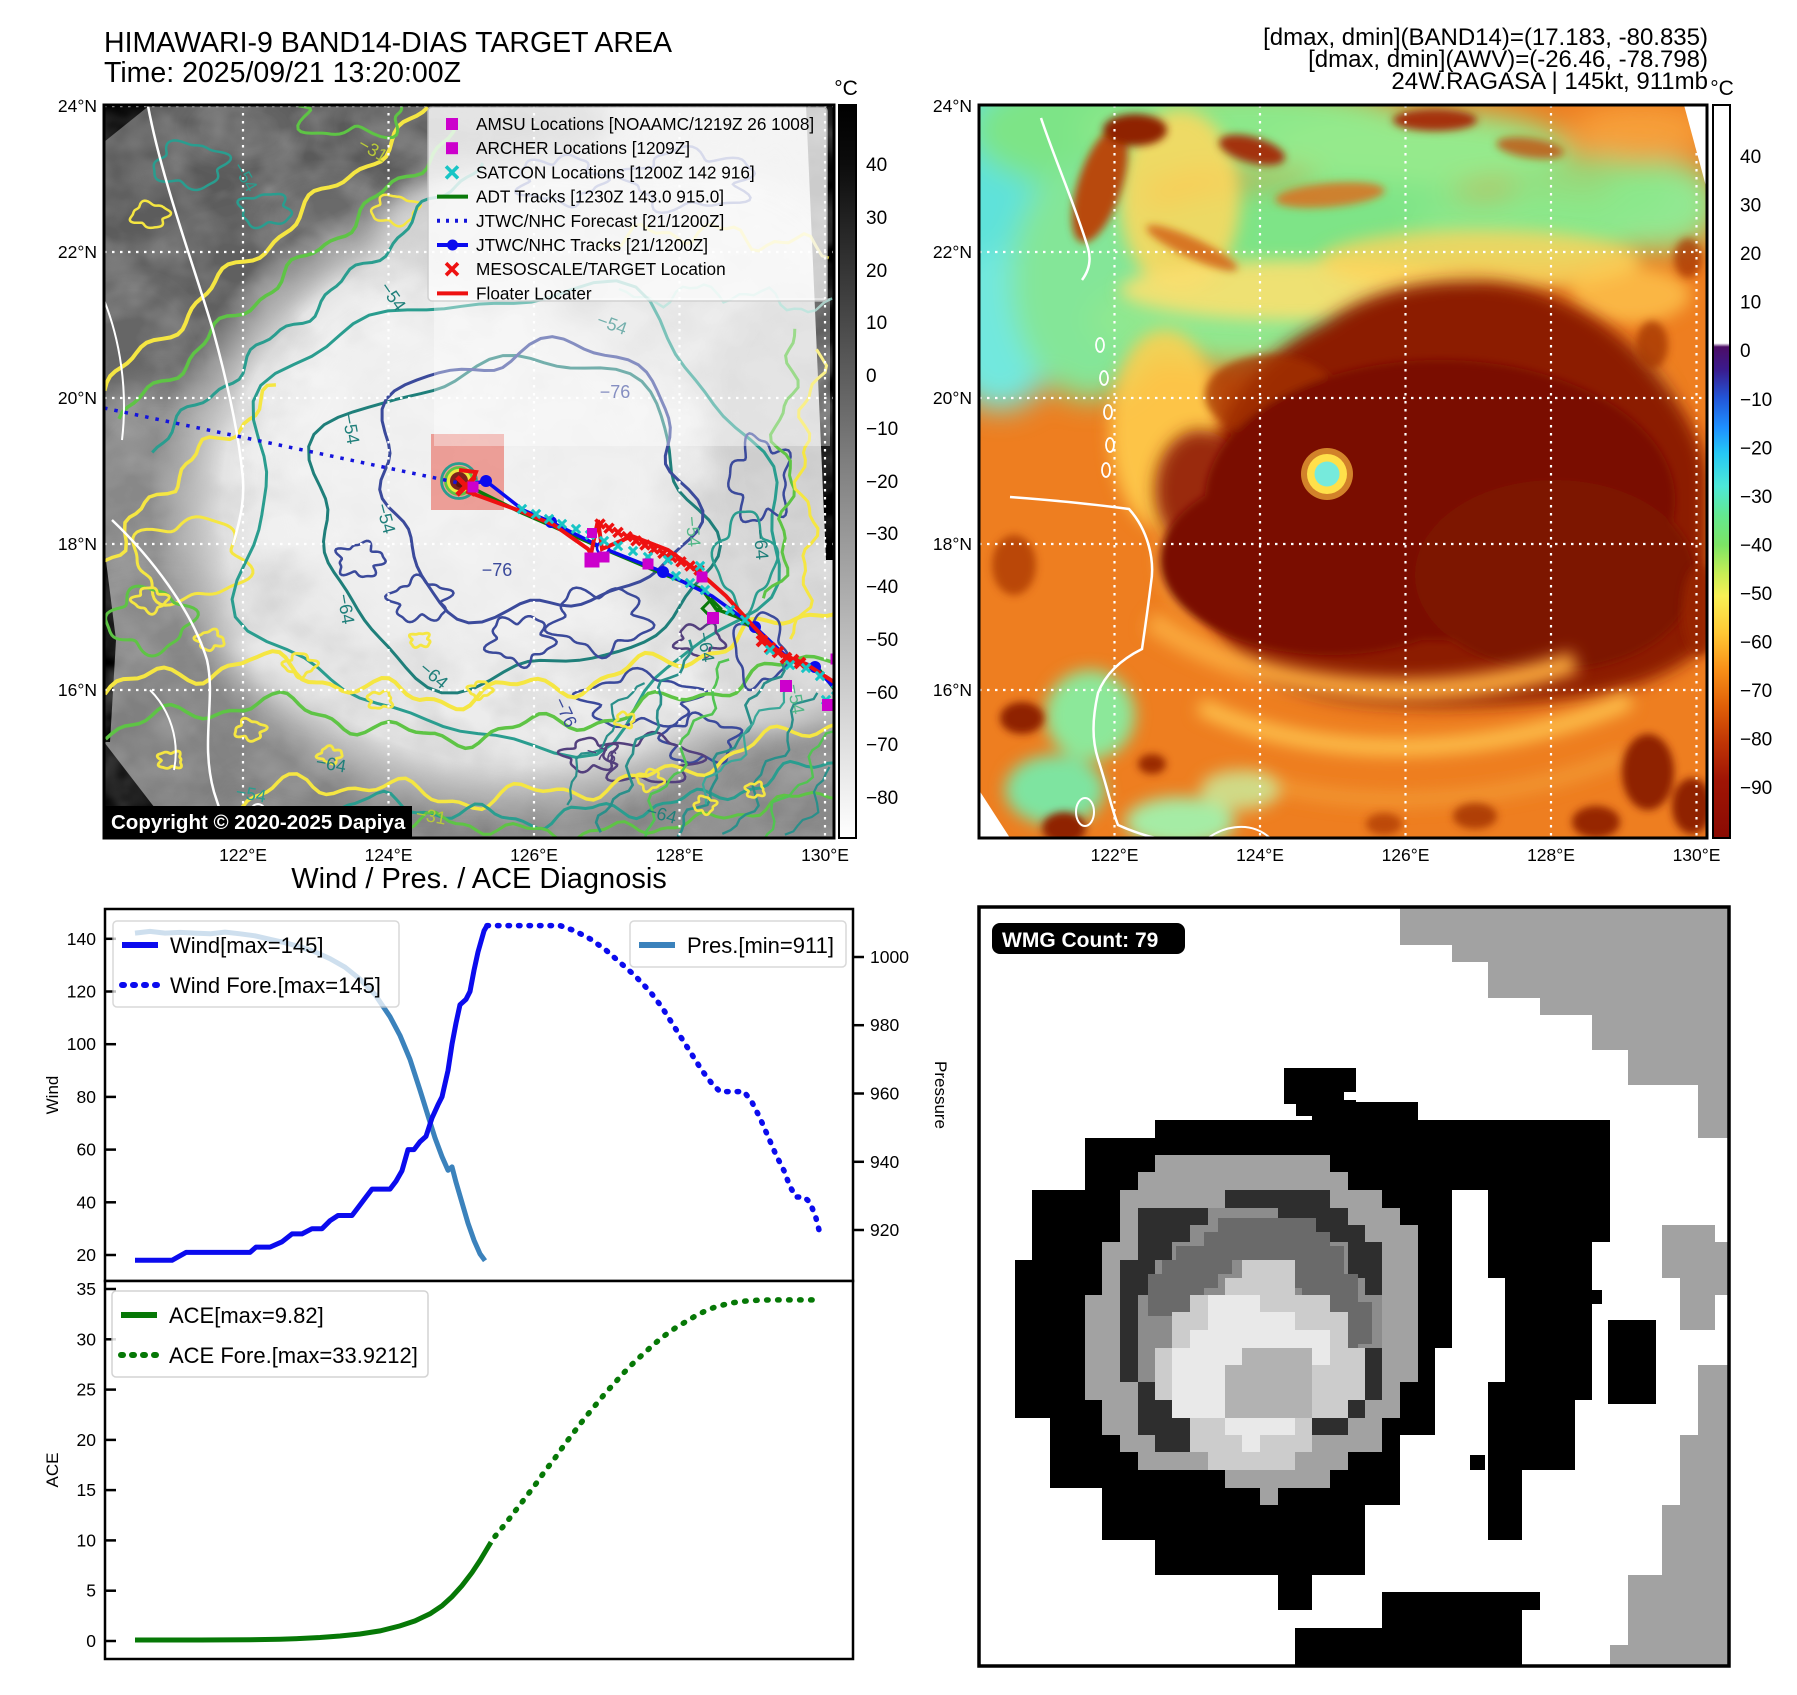 The height and width of the screenshot is (1695, 1797). Describe the element at coordinates (889, 957) in the screenshot. I see `svg-text: 1000` at that location.